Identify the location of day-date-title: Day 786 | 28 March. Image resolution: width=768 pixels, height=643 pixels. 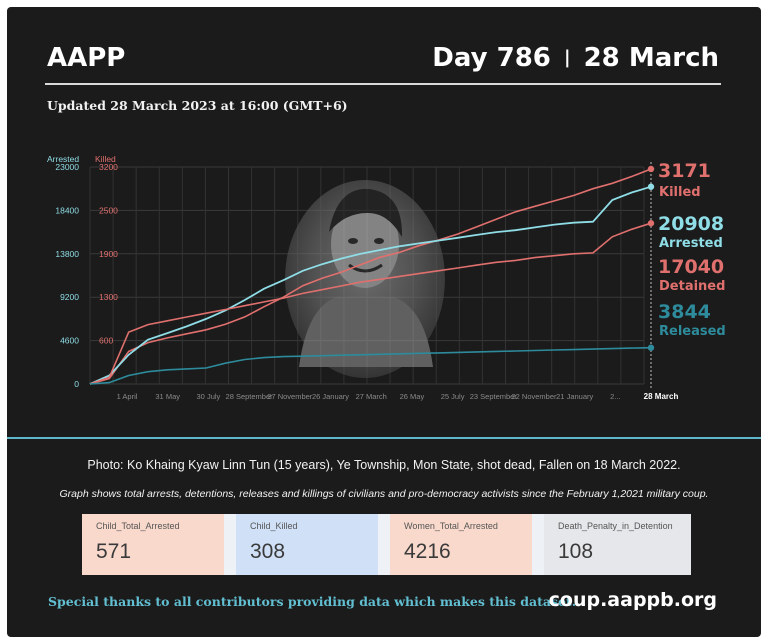
(575, 58).